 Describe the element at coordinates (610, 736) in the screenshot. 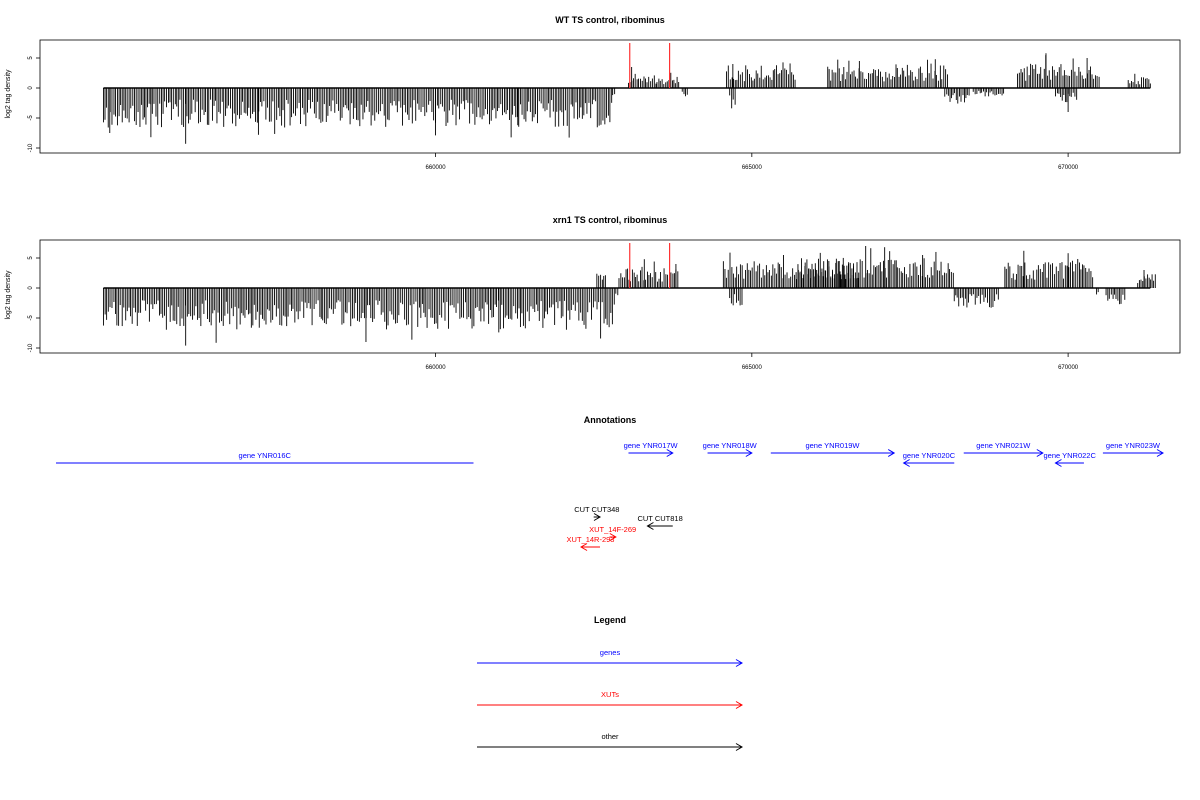

I see `legend-label: other` at that location.